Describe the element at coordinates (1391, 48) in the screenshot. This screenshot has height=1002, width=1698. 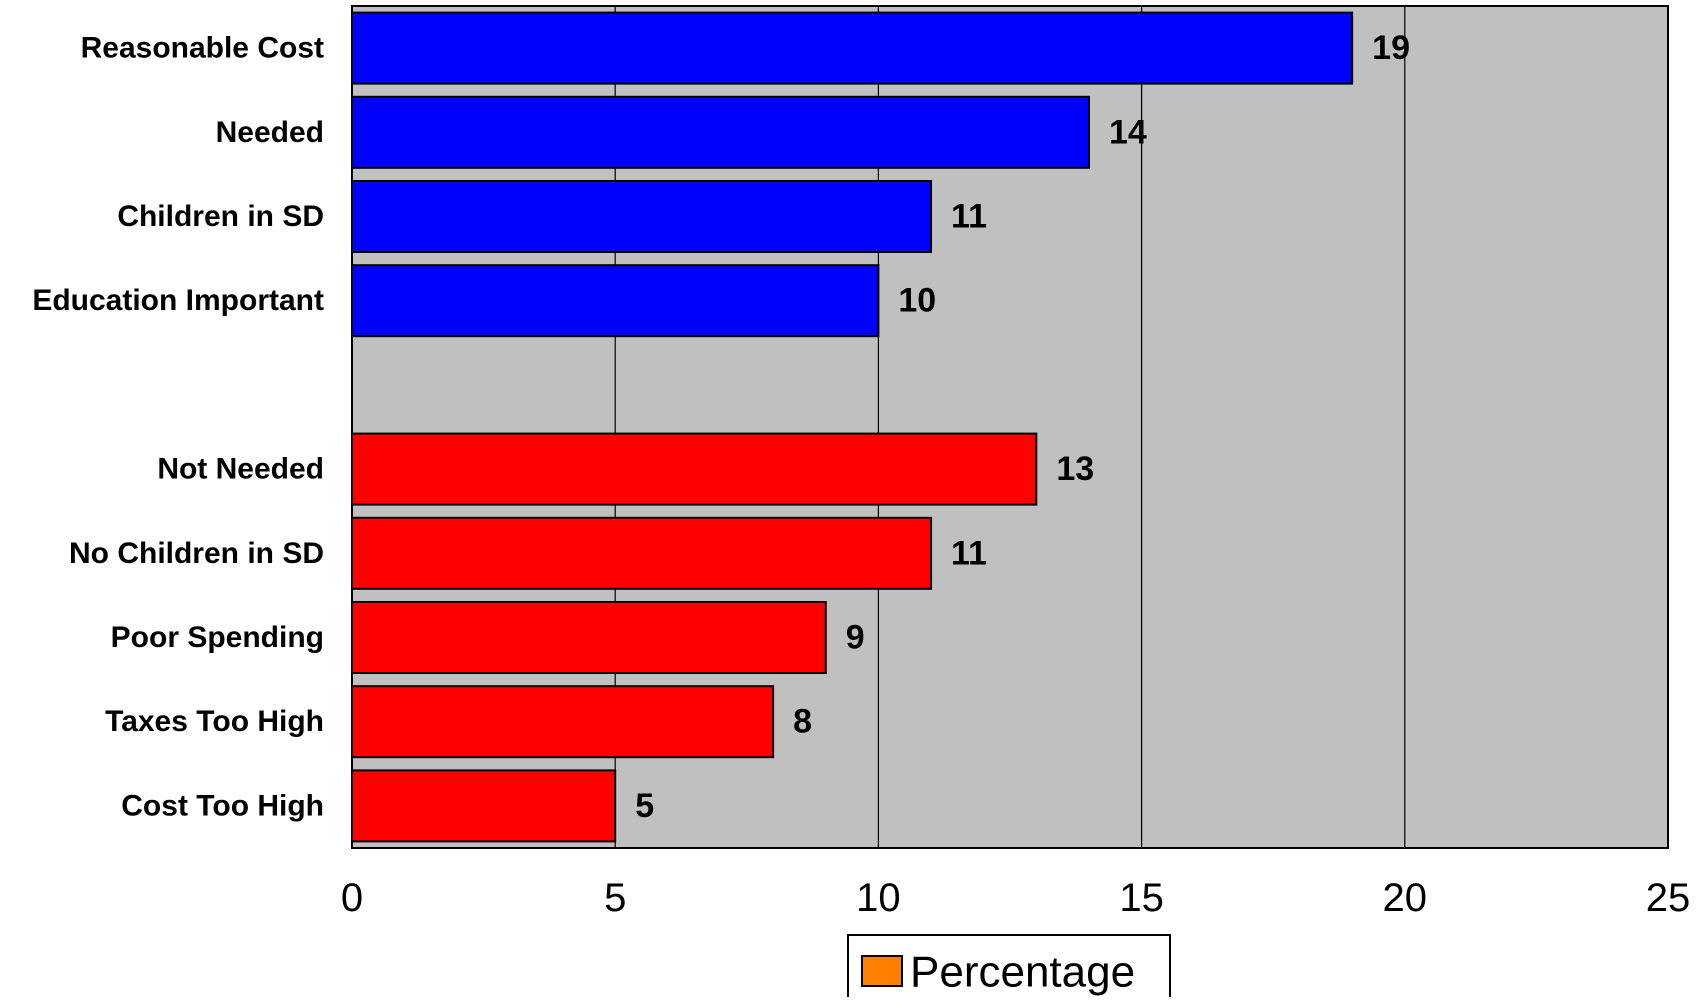
I see `data-label: 19` at that location.